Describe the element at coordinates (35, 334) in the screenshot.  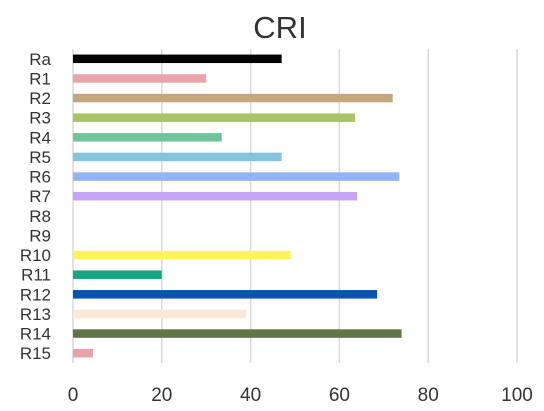
I see `category-label-r14: R14` at that location.